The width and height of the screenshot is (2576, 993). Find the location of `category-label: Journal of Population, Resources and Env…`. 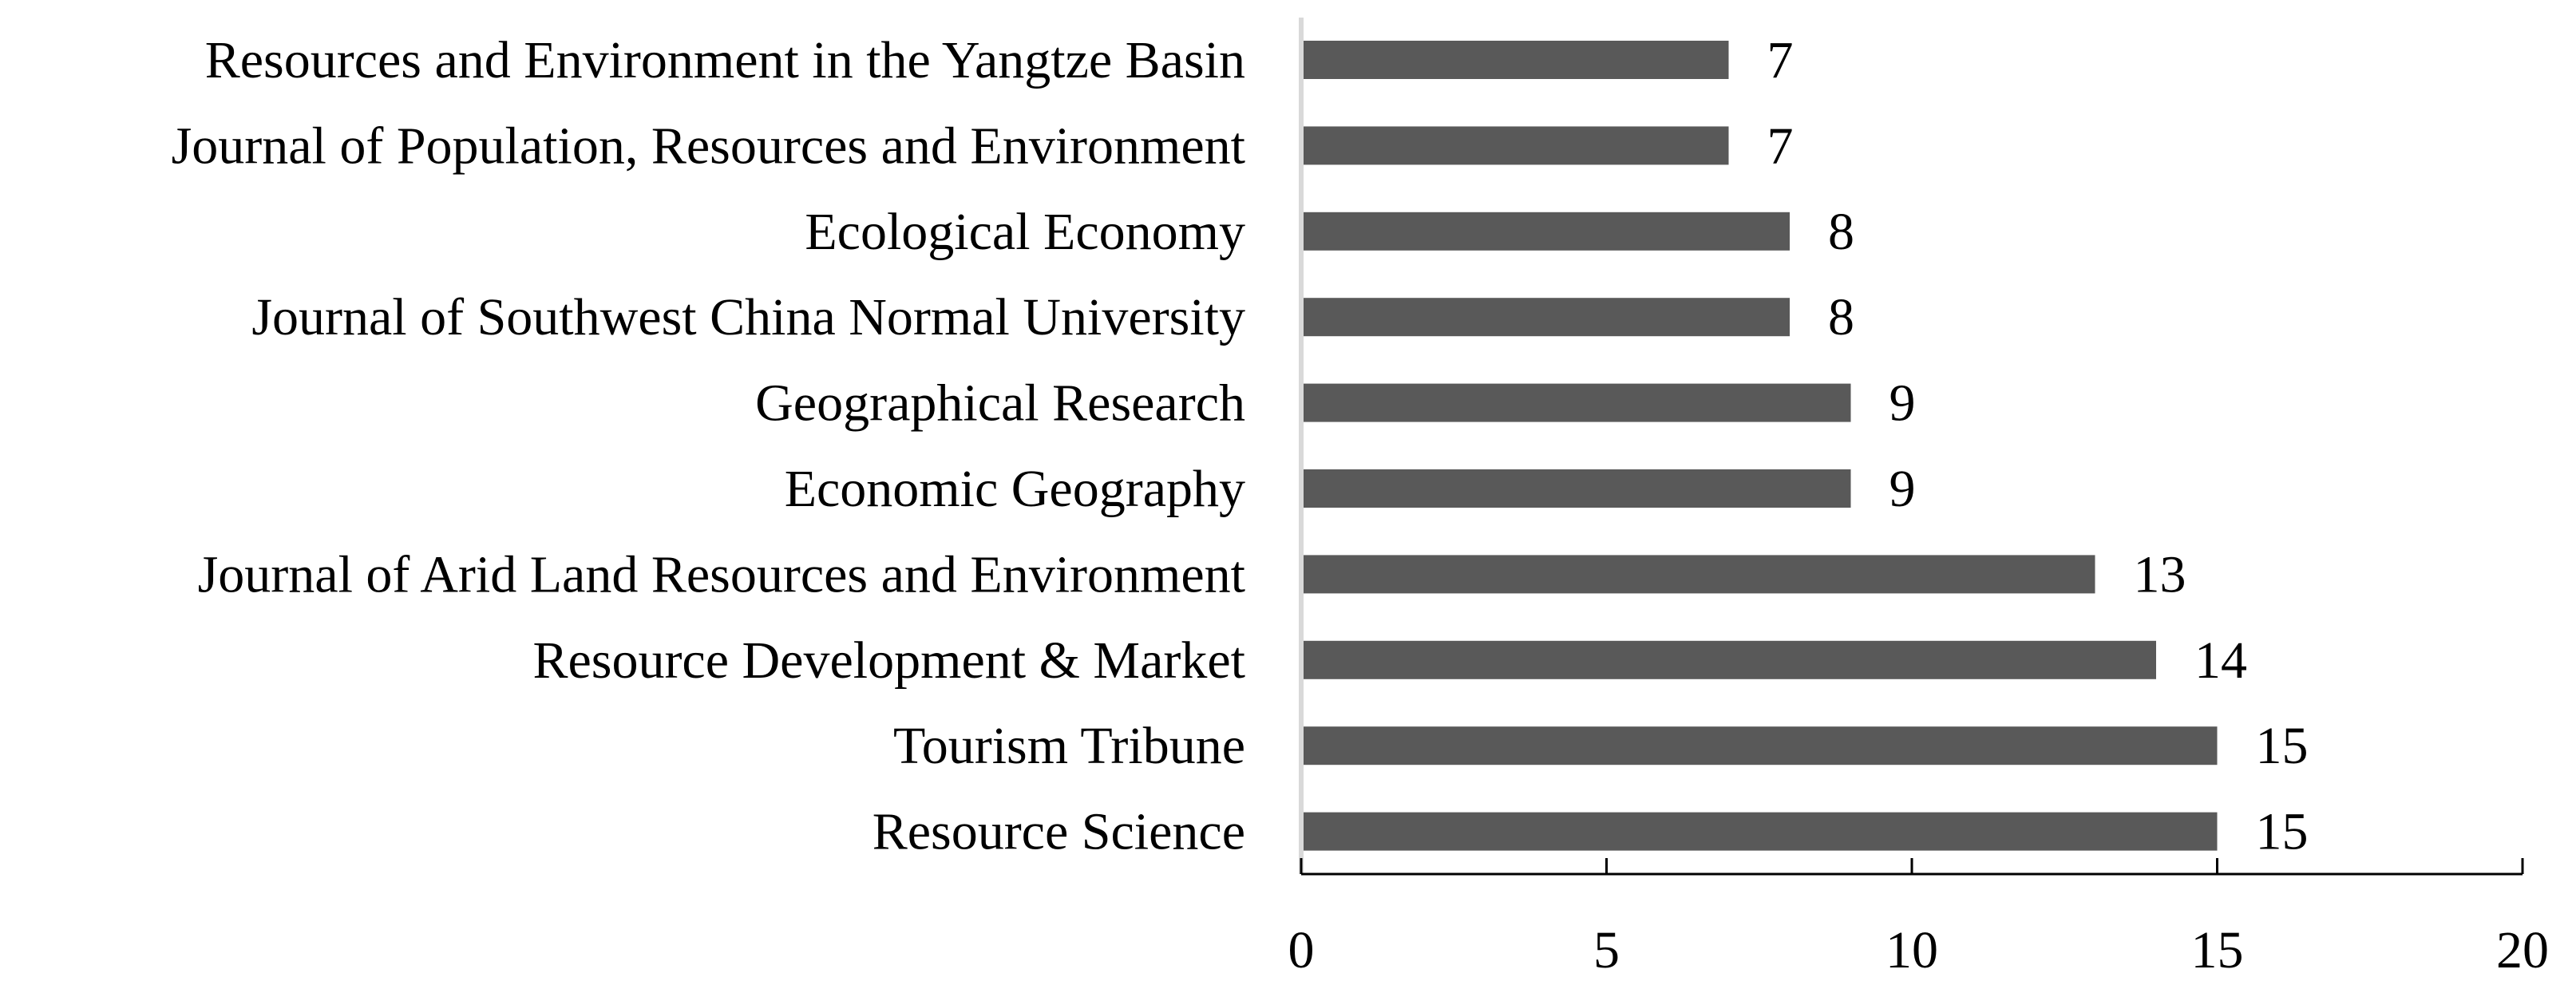

category-label: Journal of Population, Resources and Env… is located at coordinates (709, 146).